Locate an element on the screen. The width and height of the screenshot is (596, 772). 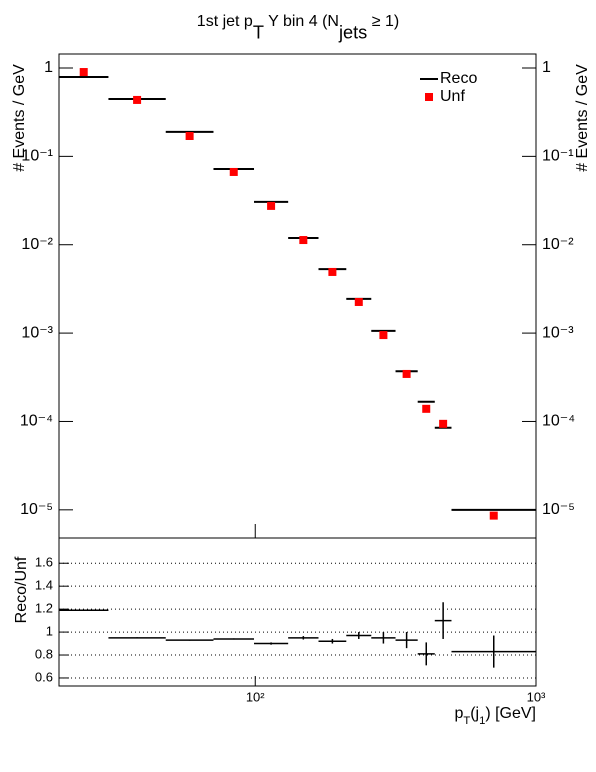
y-tick-label-right: 10⁻¹ is located at coordinates (558, 156).